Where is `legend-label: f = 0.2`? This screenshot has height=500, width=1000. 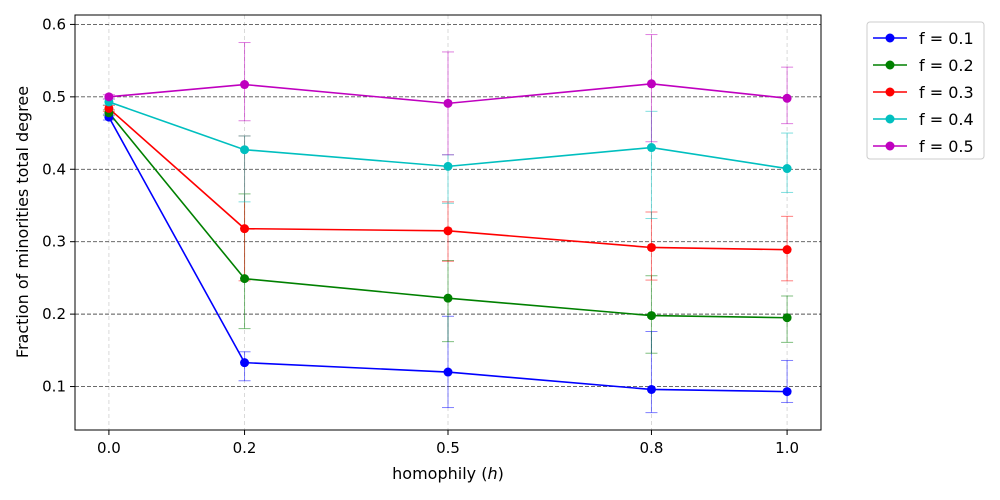 legend-label: f = 0.2 is located at coordinates (946, 65).